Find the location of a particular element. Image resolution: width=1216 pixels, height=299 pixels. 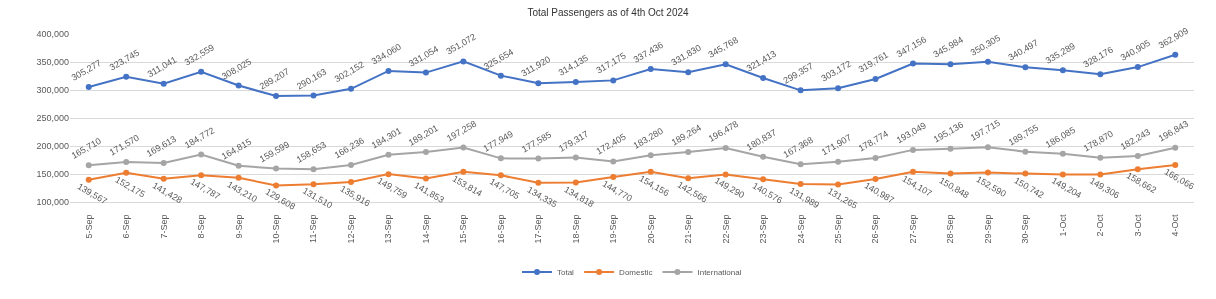

legend-label: Domestic is located at coordinates (636, 273).